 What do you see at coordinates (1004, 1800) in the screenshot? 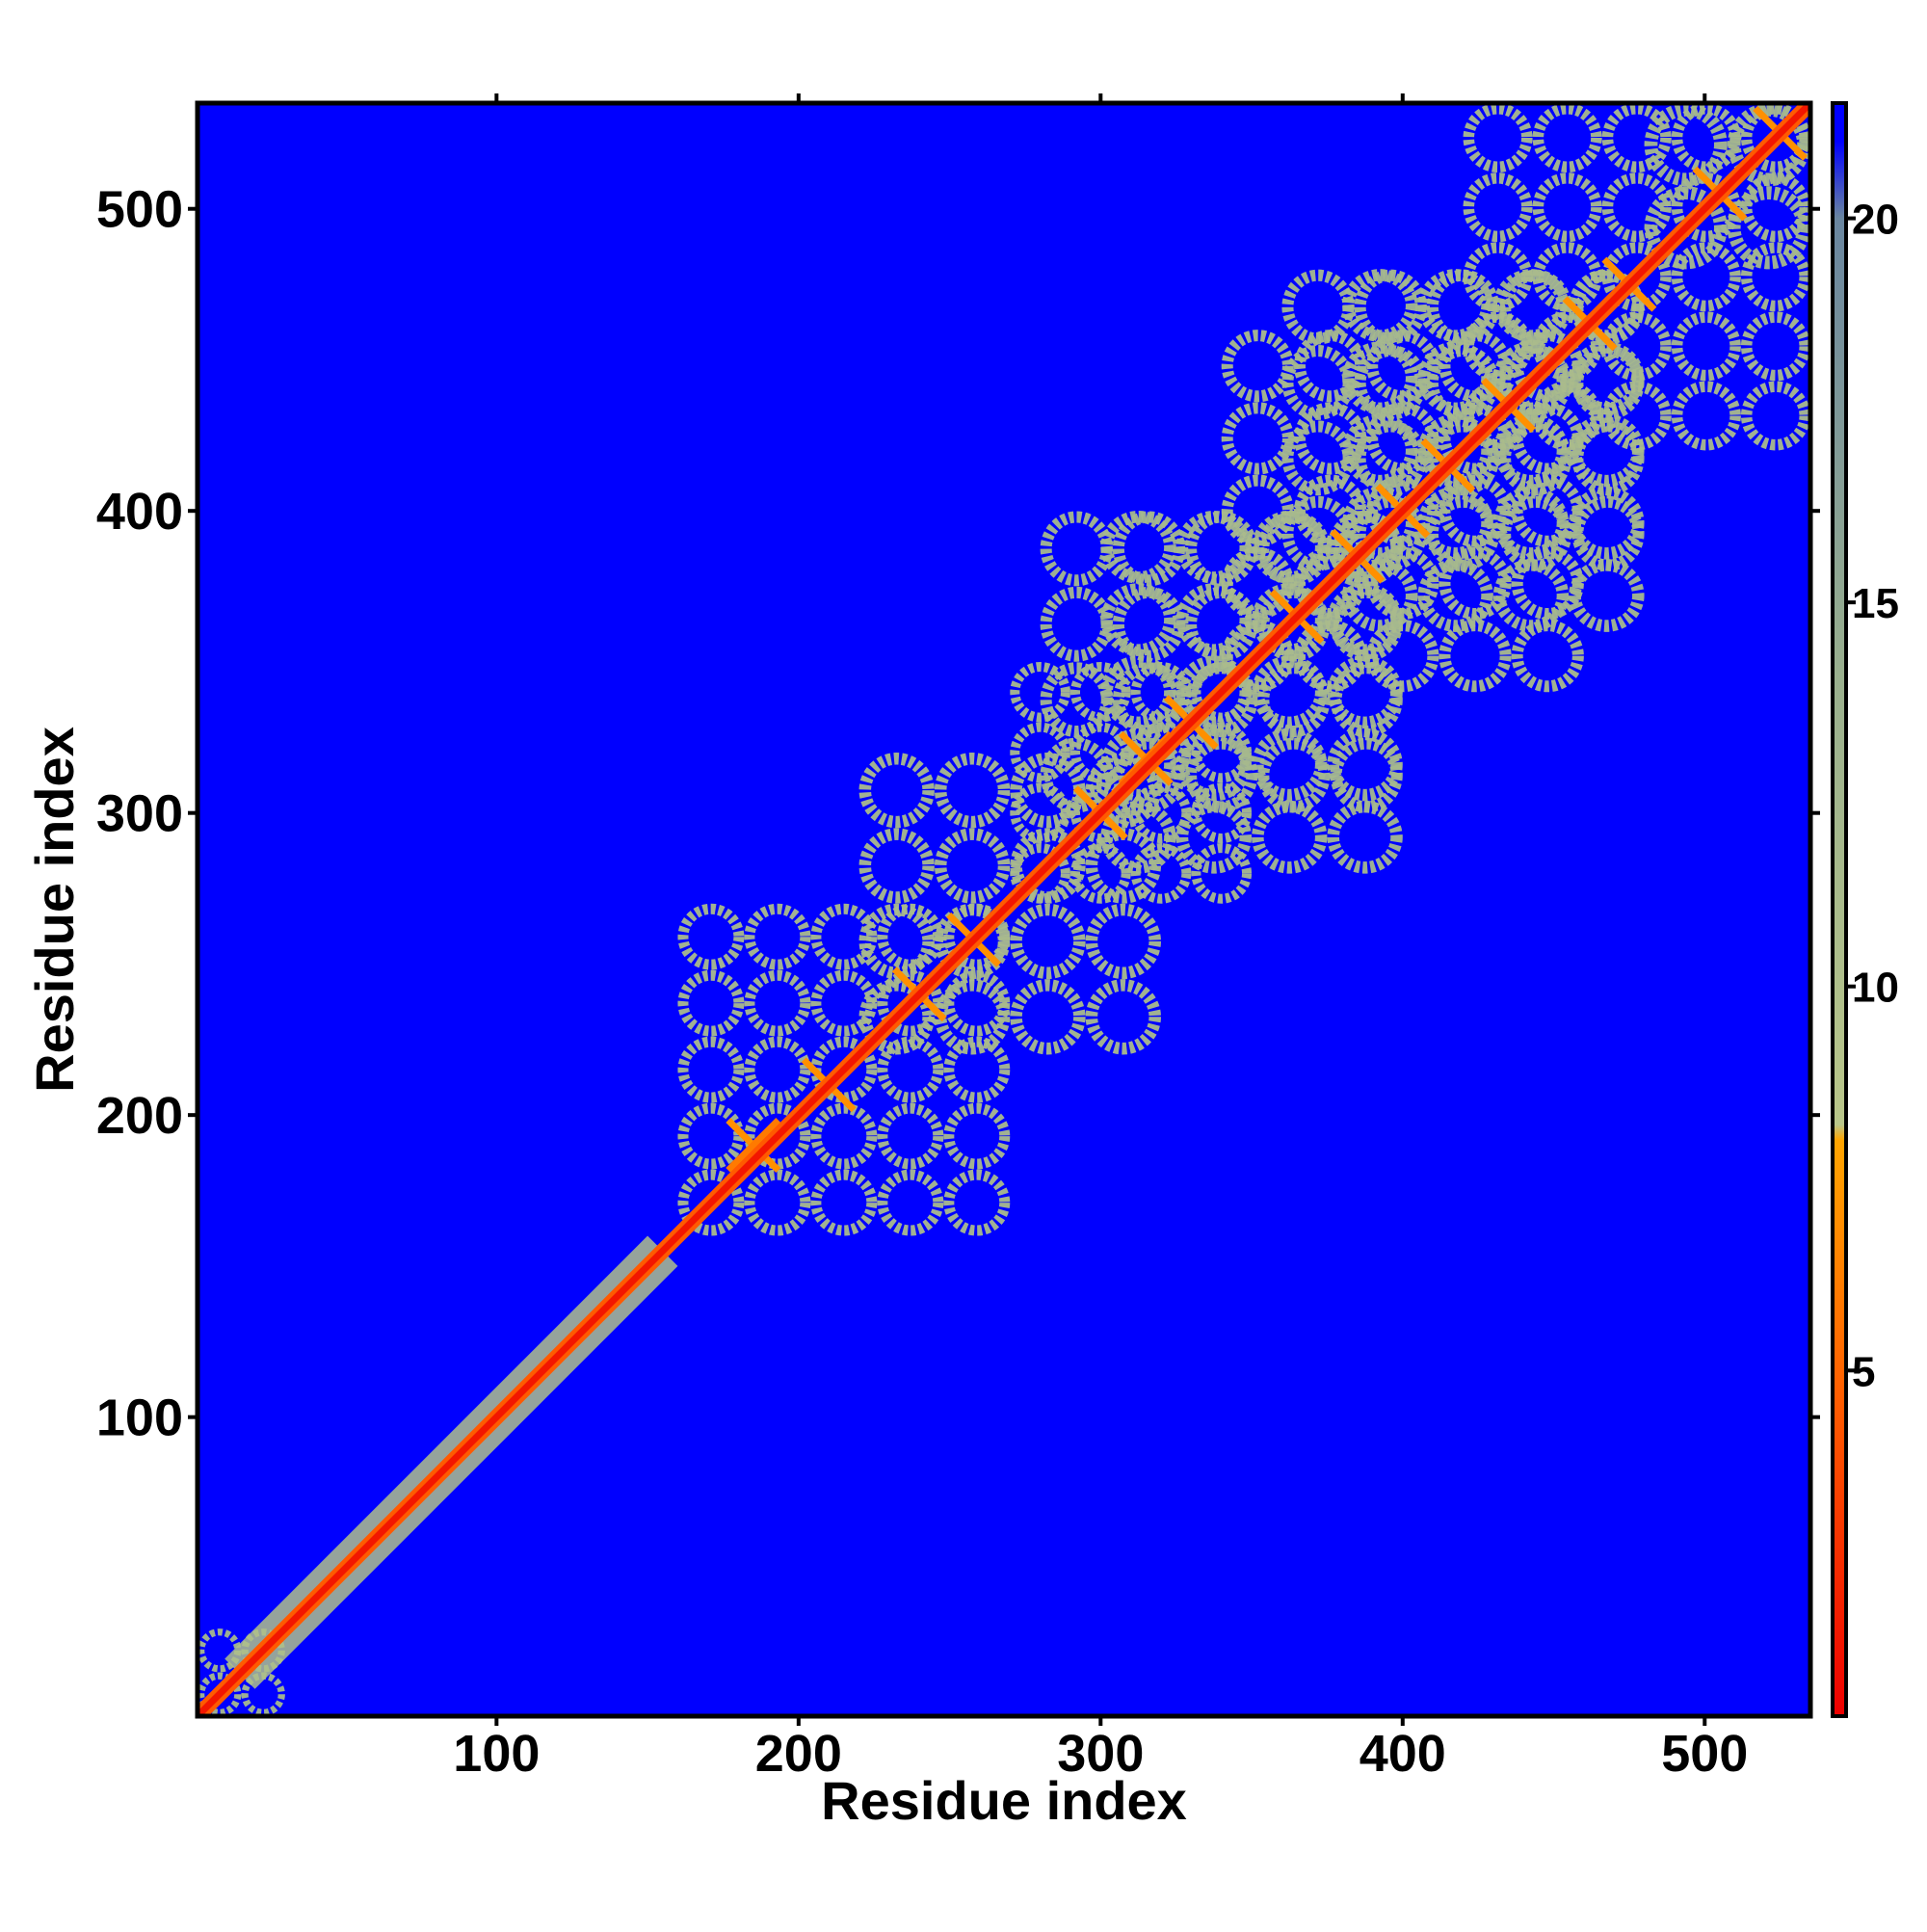
I see `x-axis-label: Residue index` at bounding box center [1004, 1800].